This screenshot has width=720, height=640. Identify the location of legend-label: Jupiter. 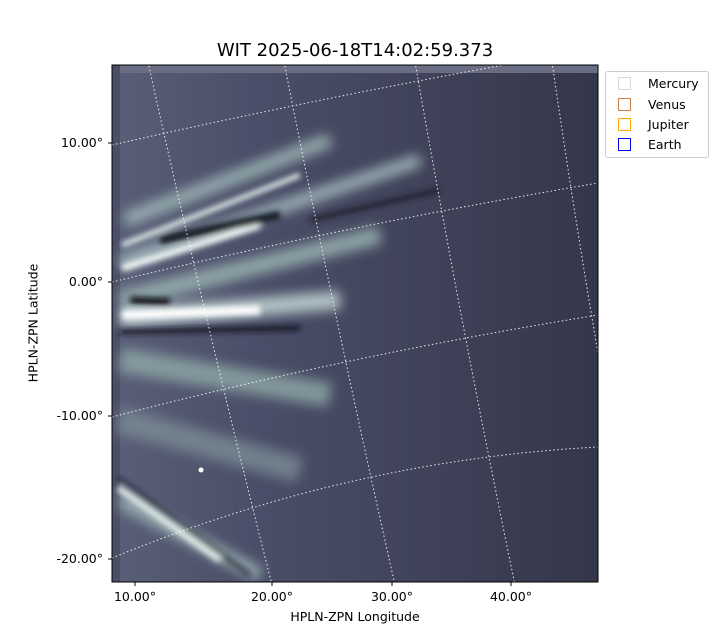
(668, 124).